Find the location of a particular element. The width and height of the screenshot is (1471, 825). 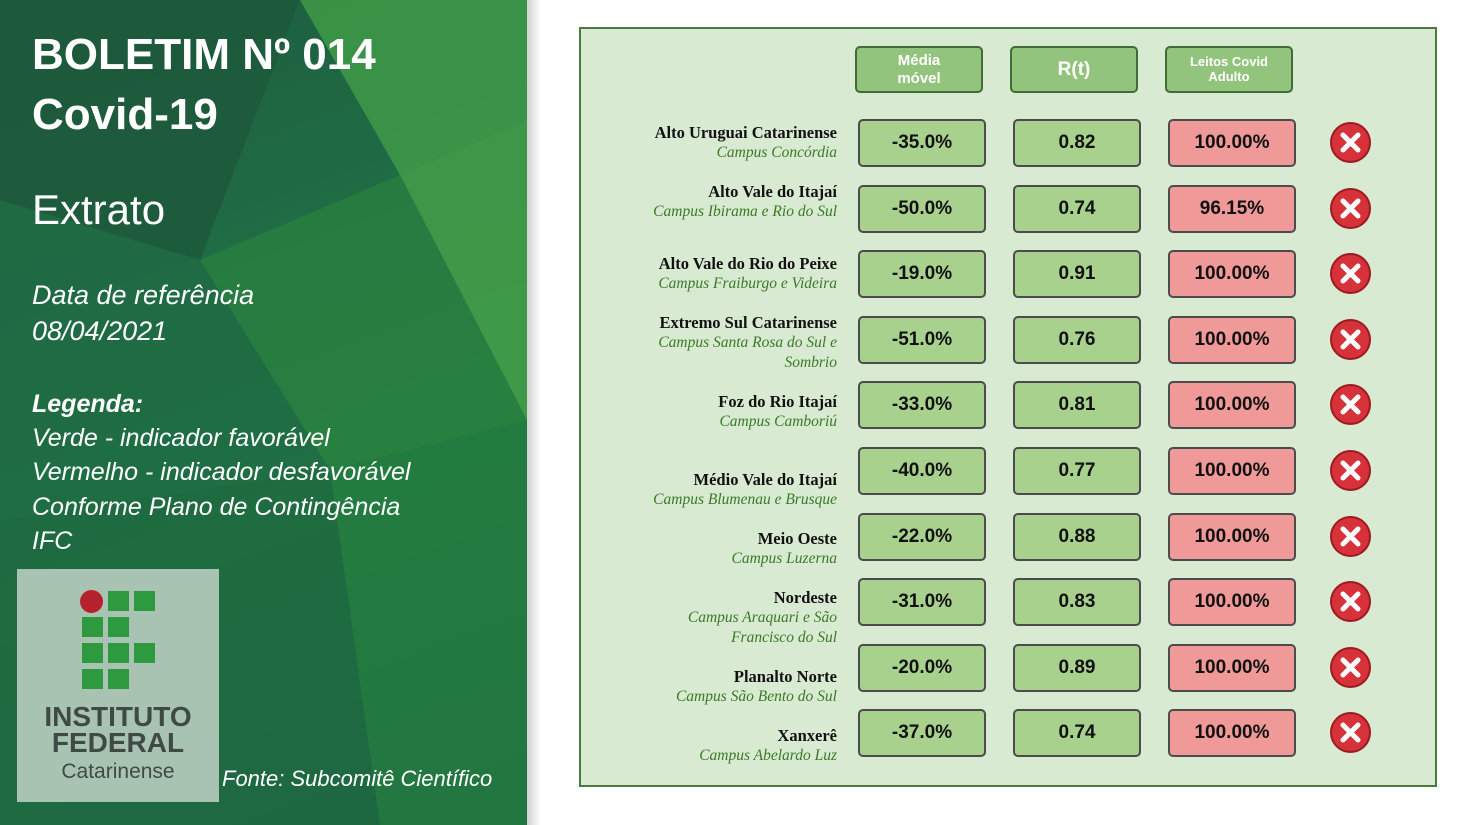

campus-name: Campus Fraiburgo e Videira is located at coordinates (747, 283).